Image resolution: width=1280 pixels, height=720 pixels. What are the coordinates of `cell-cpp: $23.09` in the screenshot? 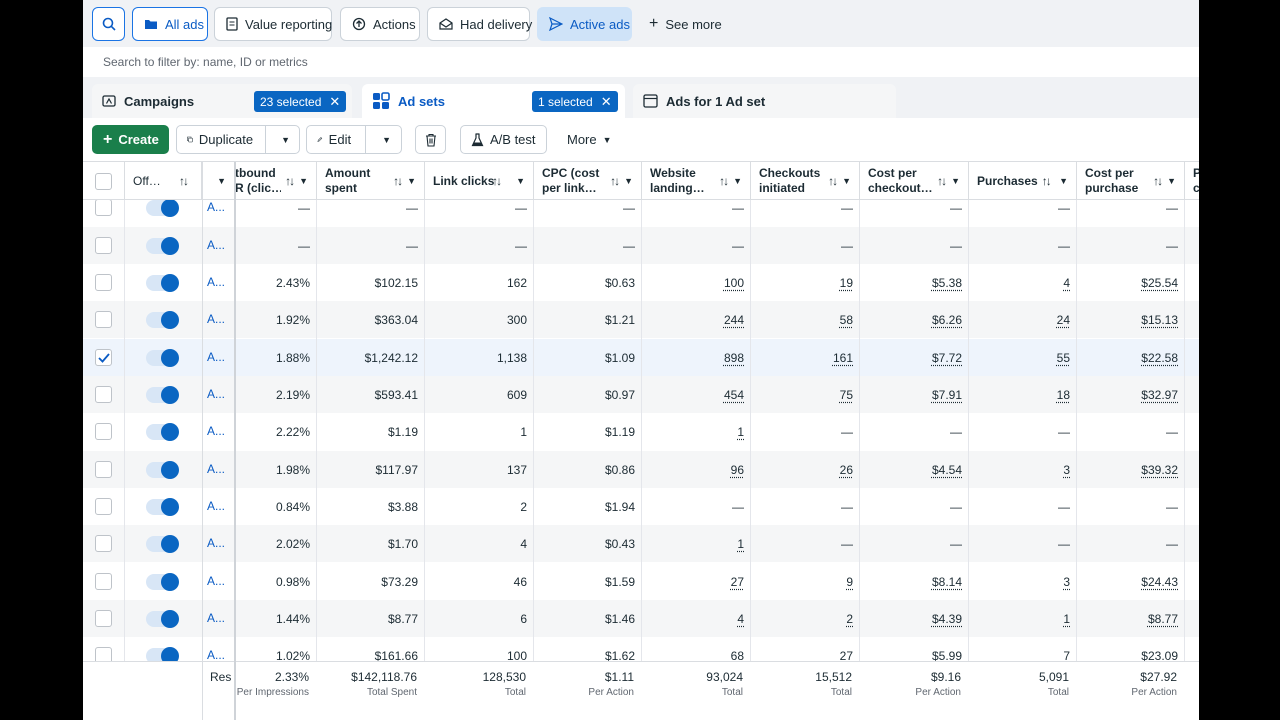 It's located at (1131, 649).